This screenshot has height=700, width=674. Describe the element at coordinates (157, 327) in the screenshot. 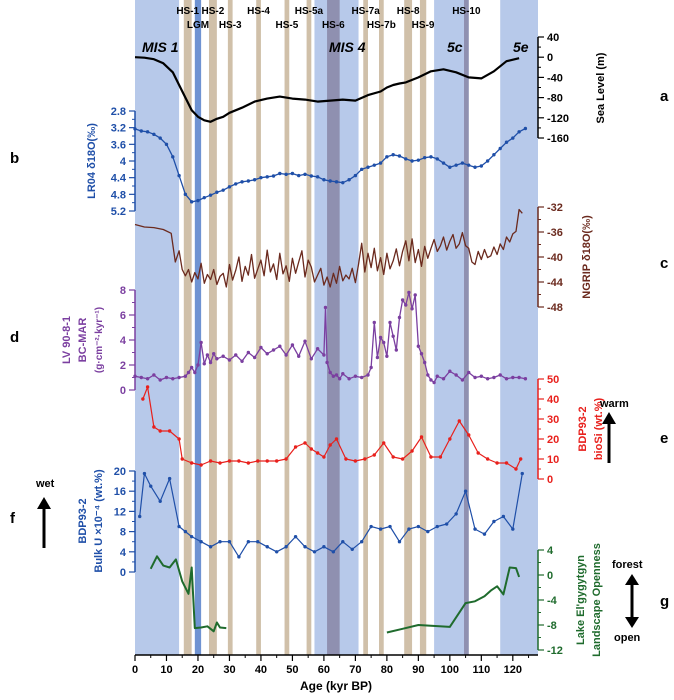

I see `stage-band` at that location.